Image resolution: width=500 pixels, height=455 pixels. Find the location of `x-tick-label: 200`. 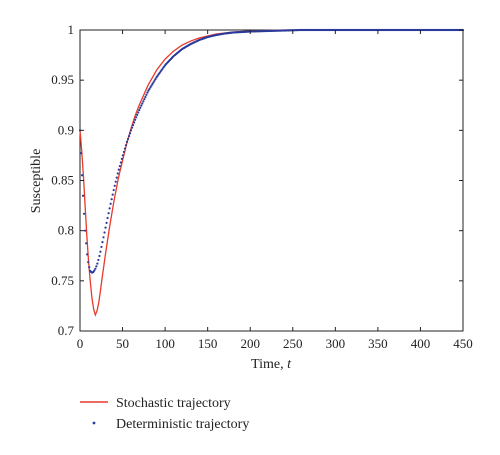

x-tick-label: 200 is located at coordinates (250, 343).